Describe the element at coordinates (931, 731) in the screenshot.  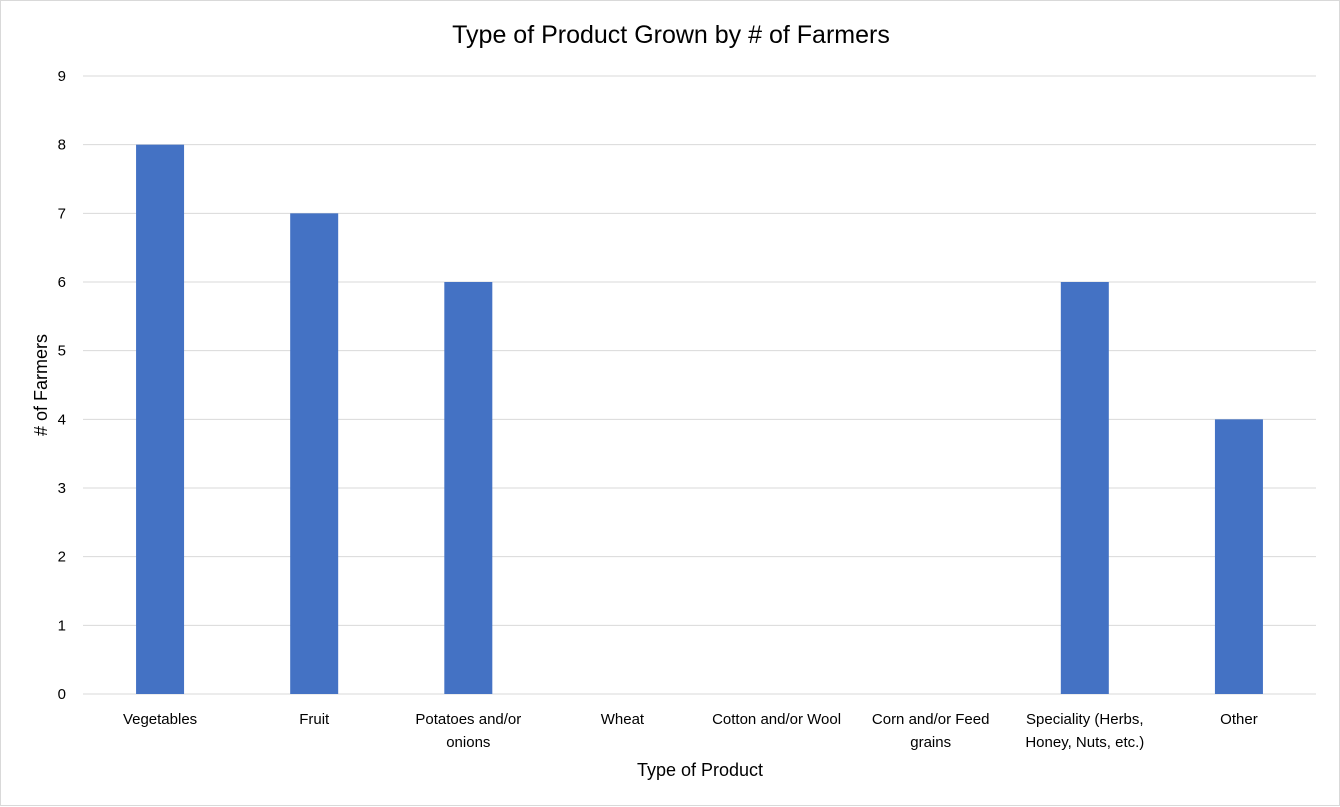
I see `x-category-label: Corn and/or Feed grains` at that location.